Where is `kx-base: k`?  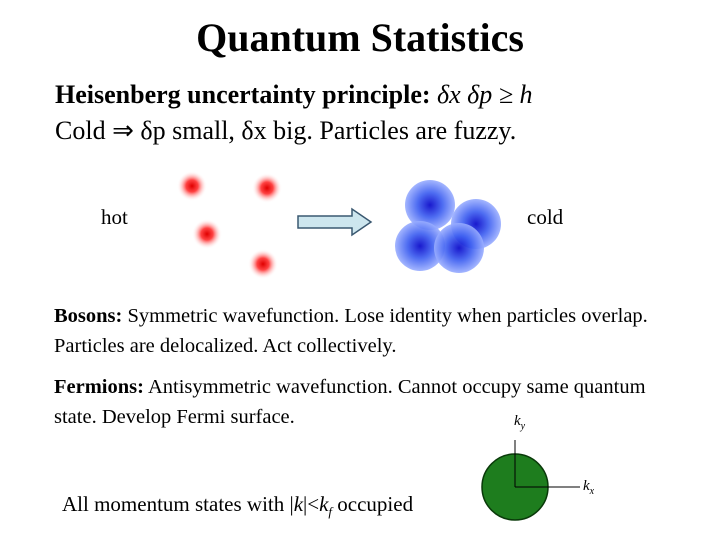
kx-base: k is located at coordinates (586, 486).